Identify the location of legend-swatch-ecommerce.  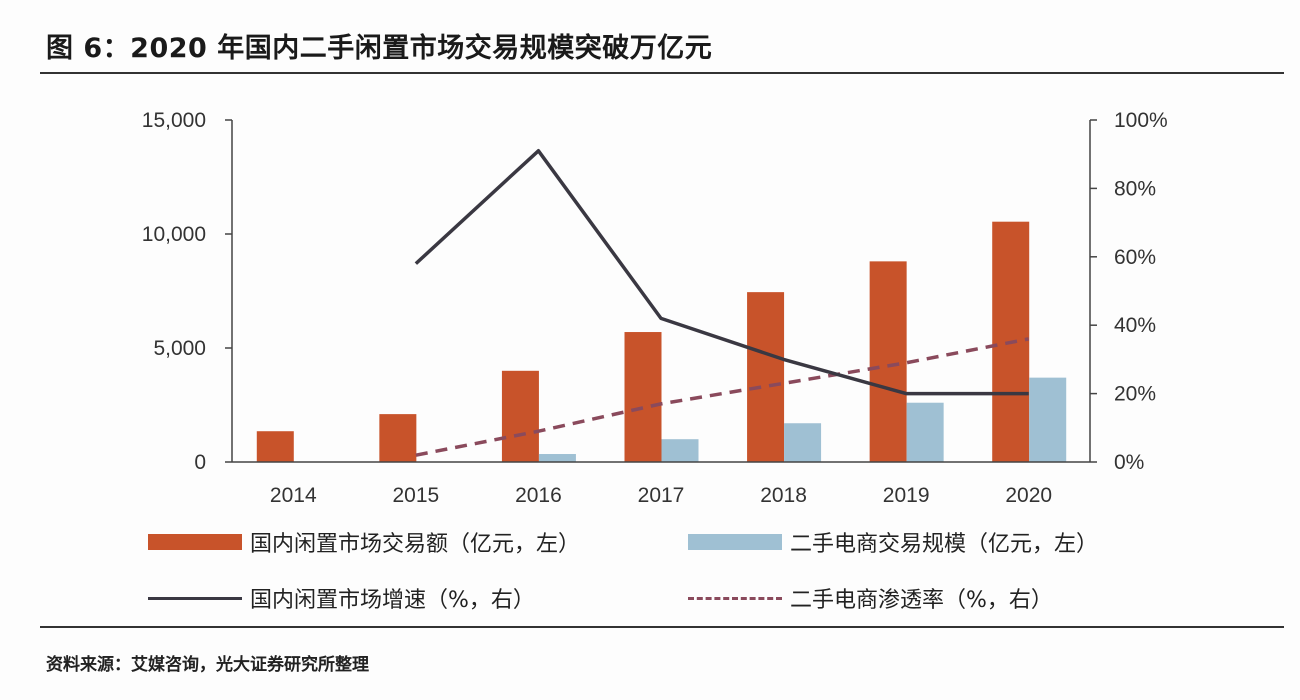
(735, 542).